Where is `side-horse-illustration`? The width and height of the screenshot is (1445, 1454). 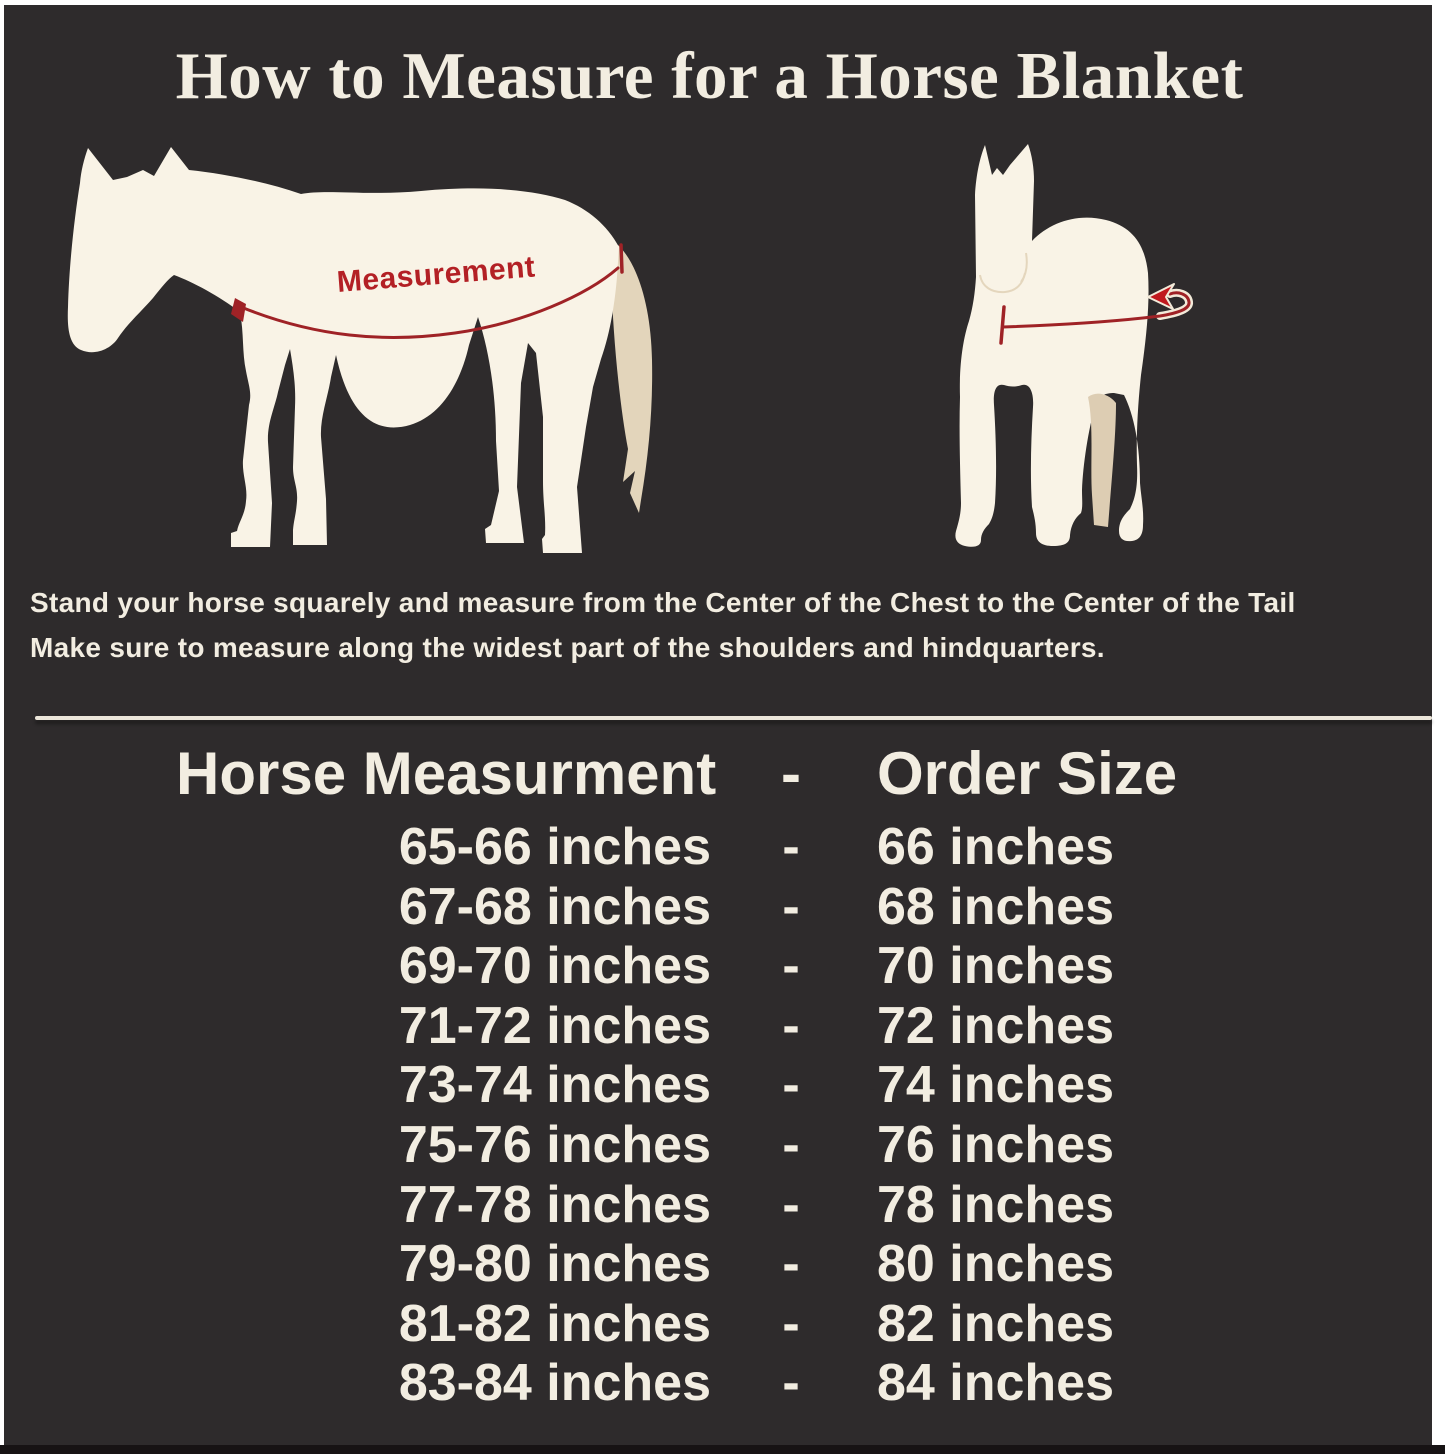
side-horse-illustration is located at coordinates (360, 350).